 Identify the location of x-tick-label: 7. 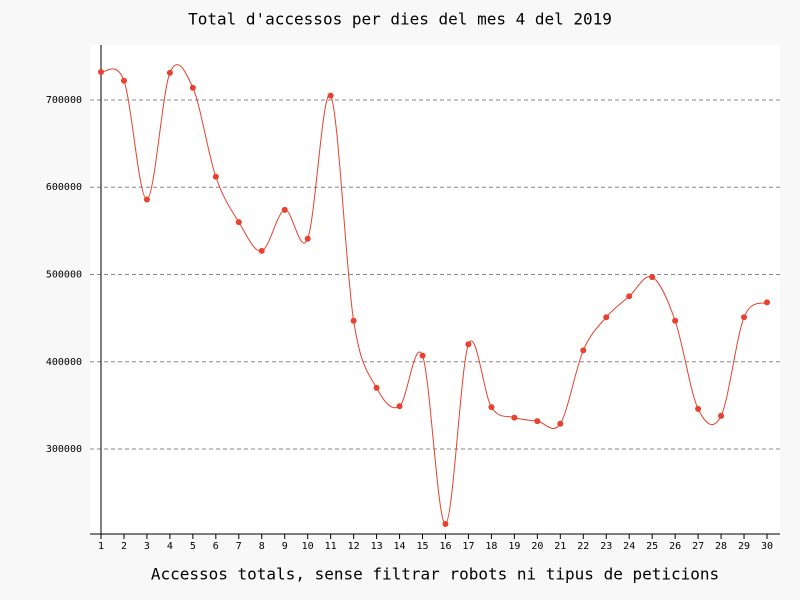
(239, 546).